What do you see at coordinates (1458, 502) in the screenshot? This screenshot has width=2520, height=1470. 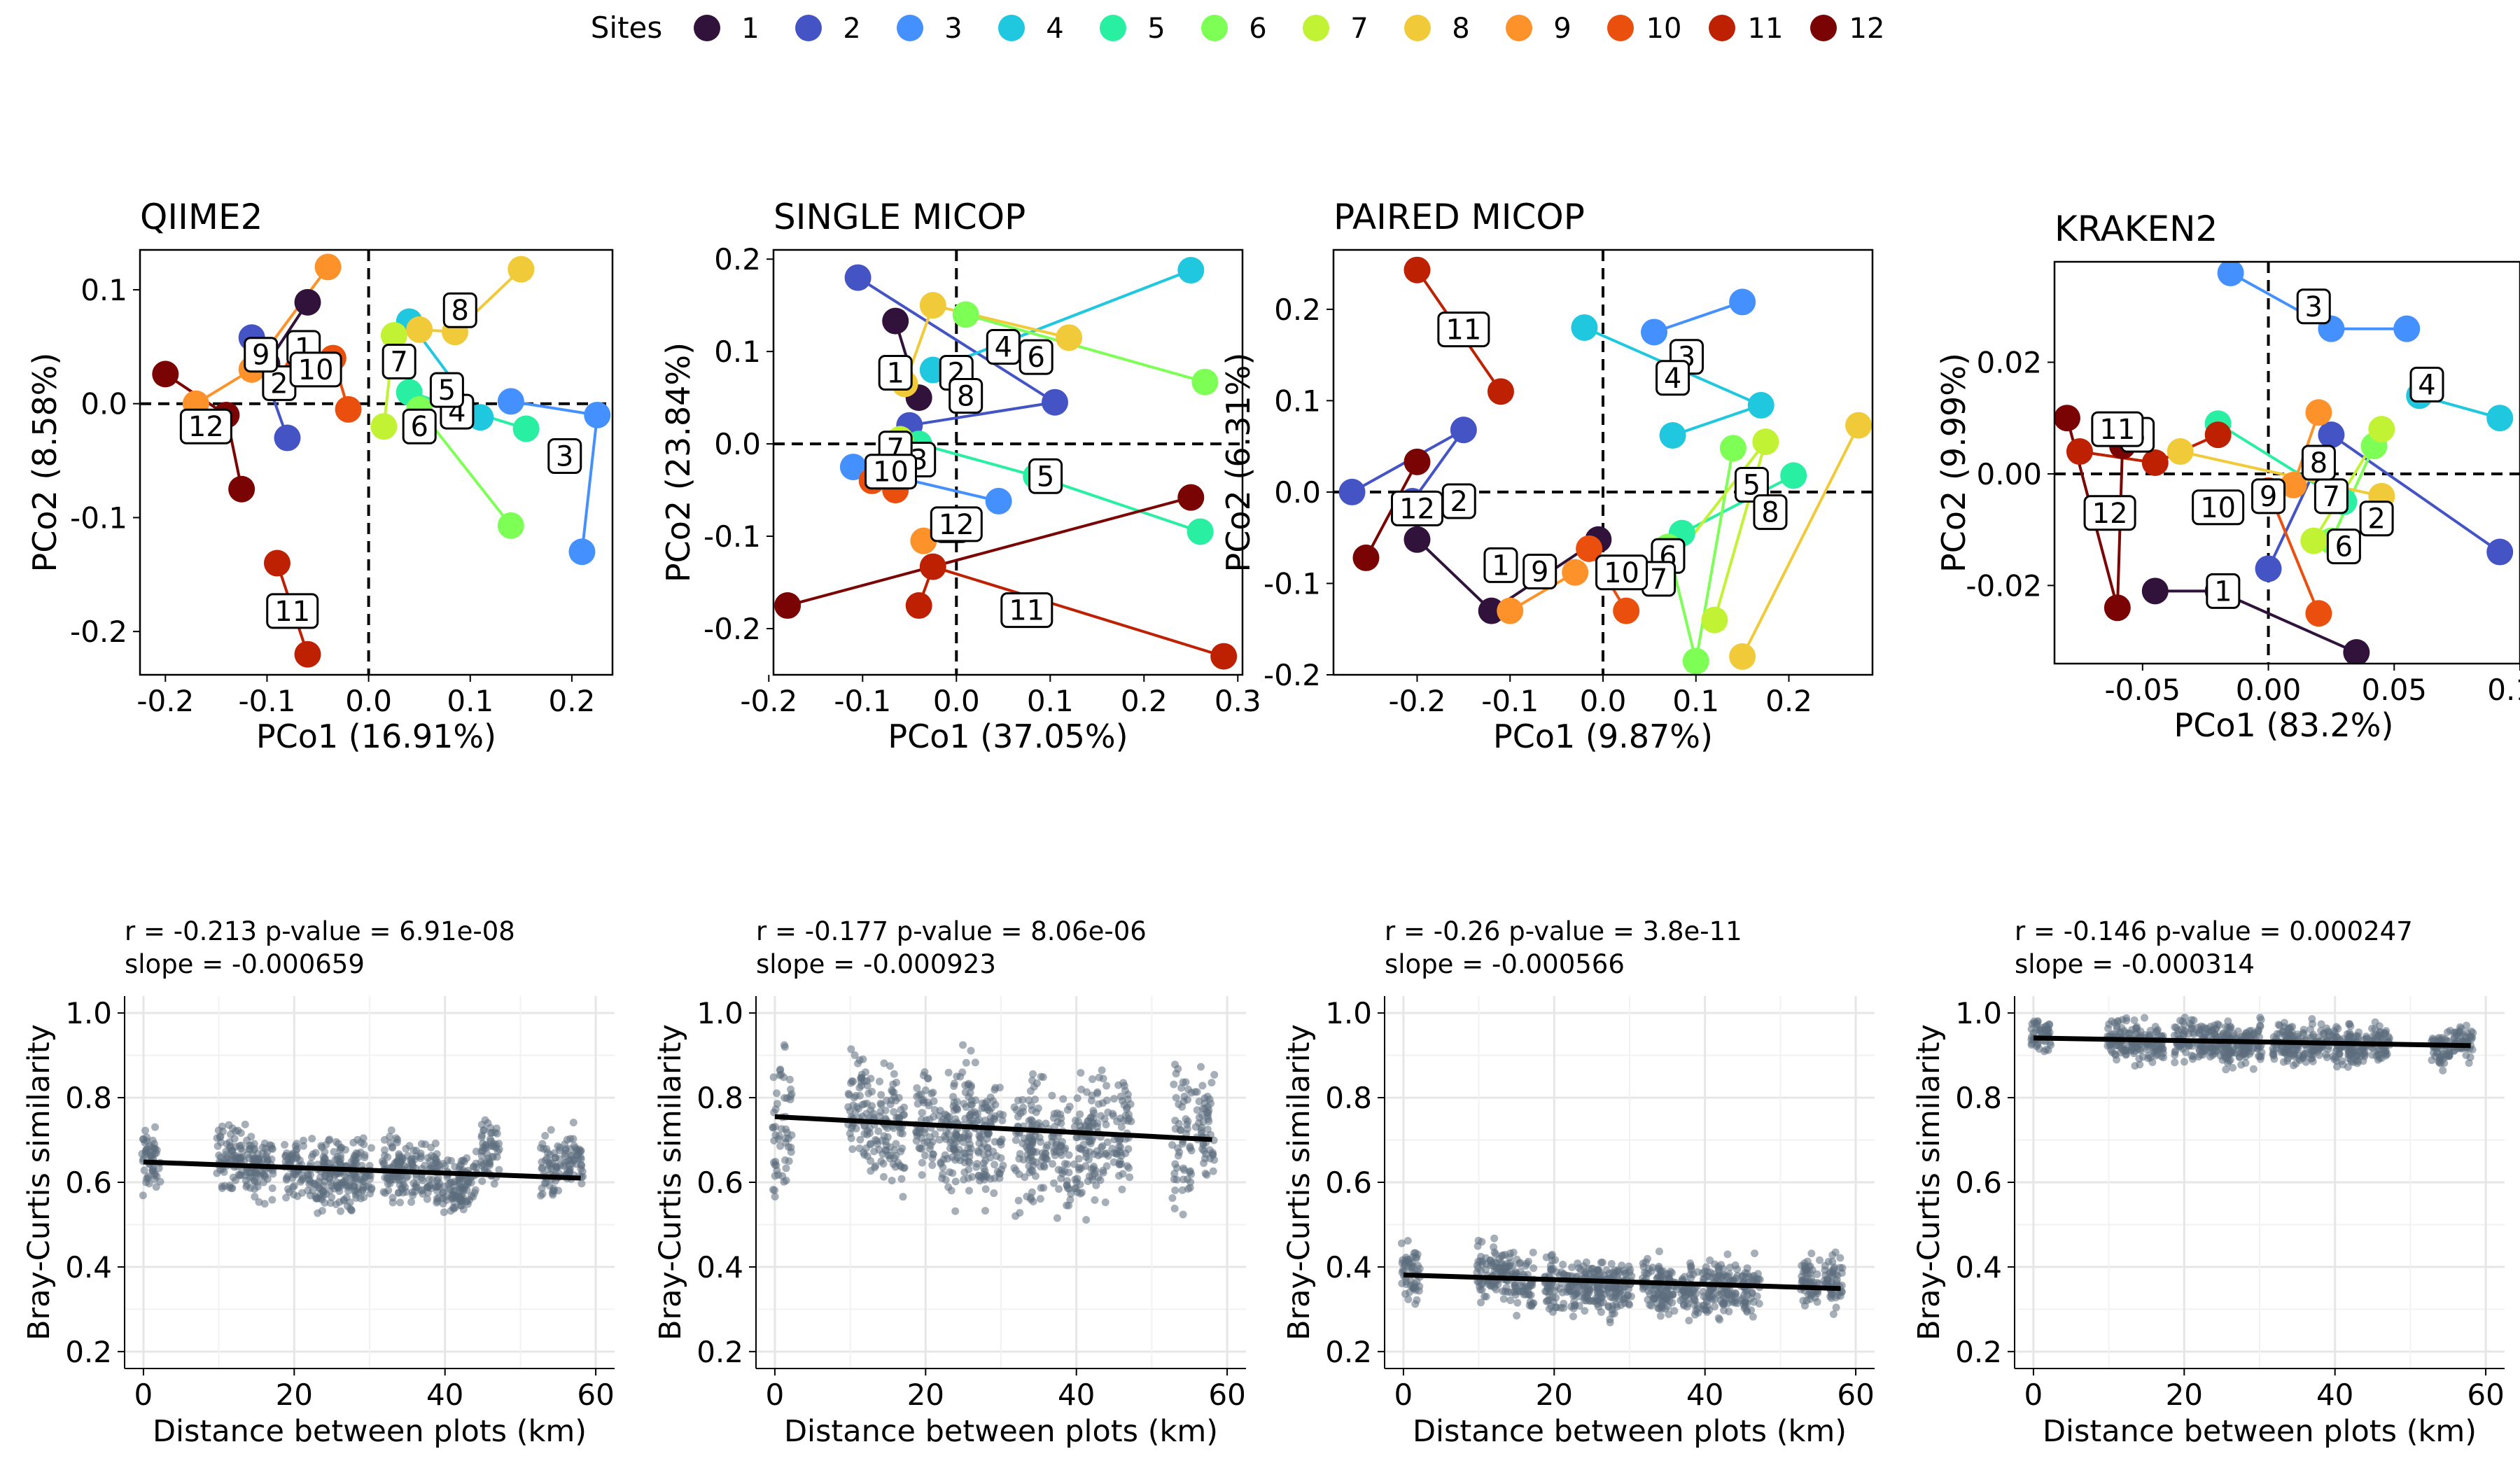 I see `site-2-label: 2` at bounding box center [1458, 502].